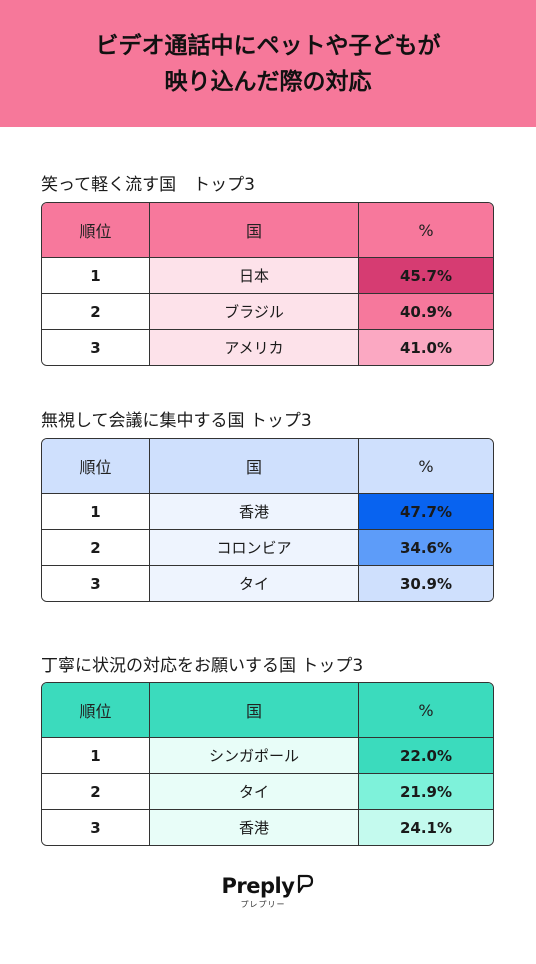  What do you see at coordinates (426, 827) in the screenshot?
I see `percent-cell: 24.1%` at bounding box center [426, 827].